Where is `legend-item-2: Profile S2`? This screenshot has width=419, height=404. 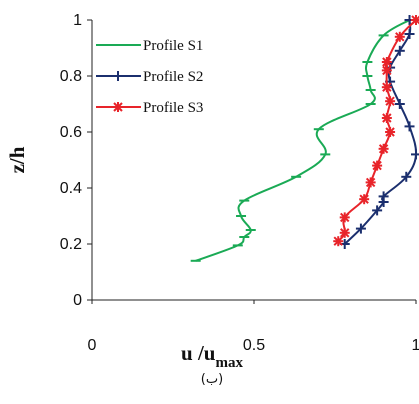
legend-item-2: Profile S2 is located at coordinates (149, 77).